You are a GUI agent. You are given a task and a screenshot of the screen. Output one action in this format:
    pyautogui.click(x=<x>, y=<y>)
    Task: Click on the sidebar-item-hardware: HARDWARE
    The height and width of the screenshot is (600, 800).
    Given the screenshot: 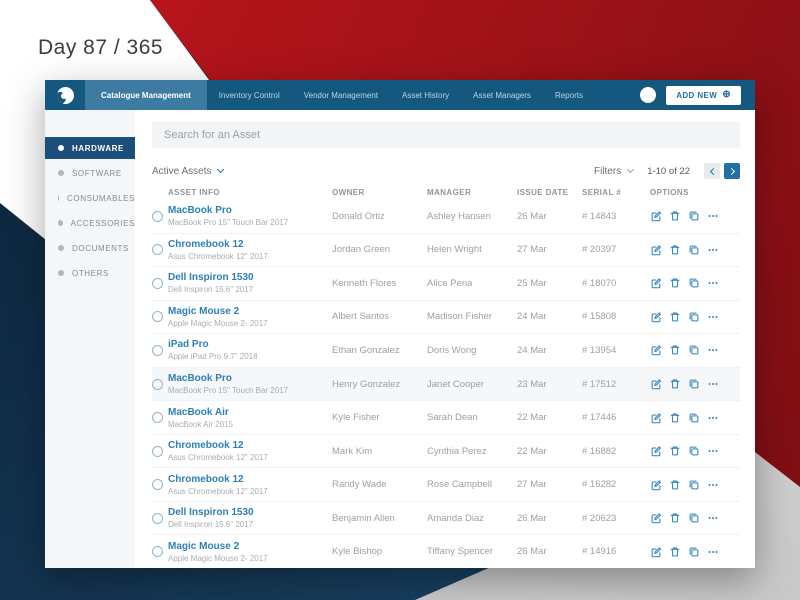 What is the action you would take?
    pyautogui.click(x=90, y=148)
    